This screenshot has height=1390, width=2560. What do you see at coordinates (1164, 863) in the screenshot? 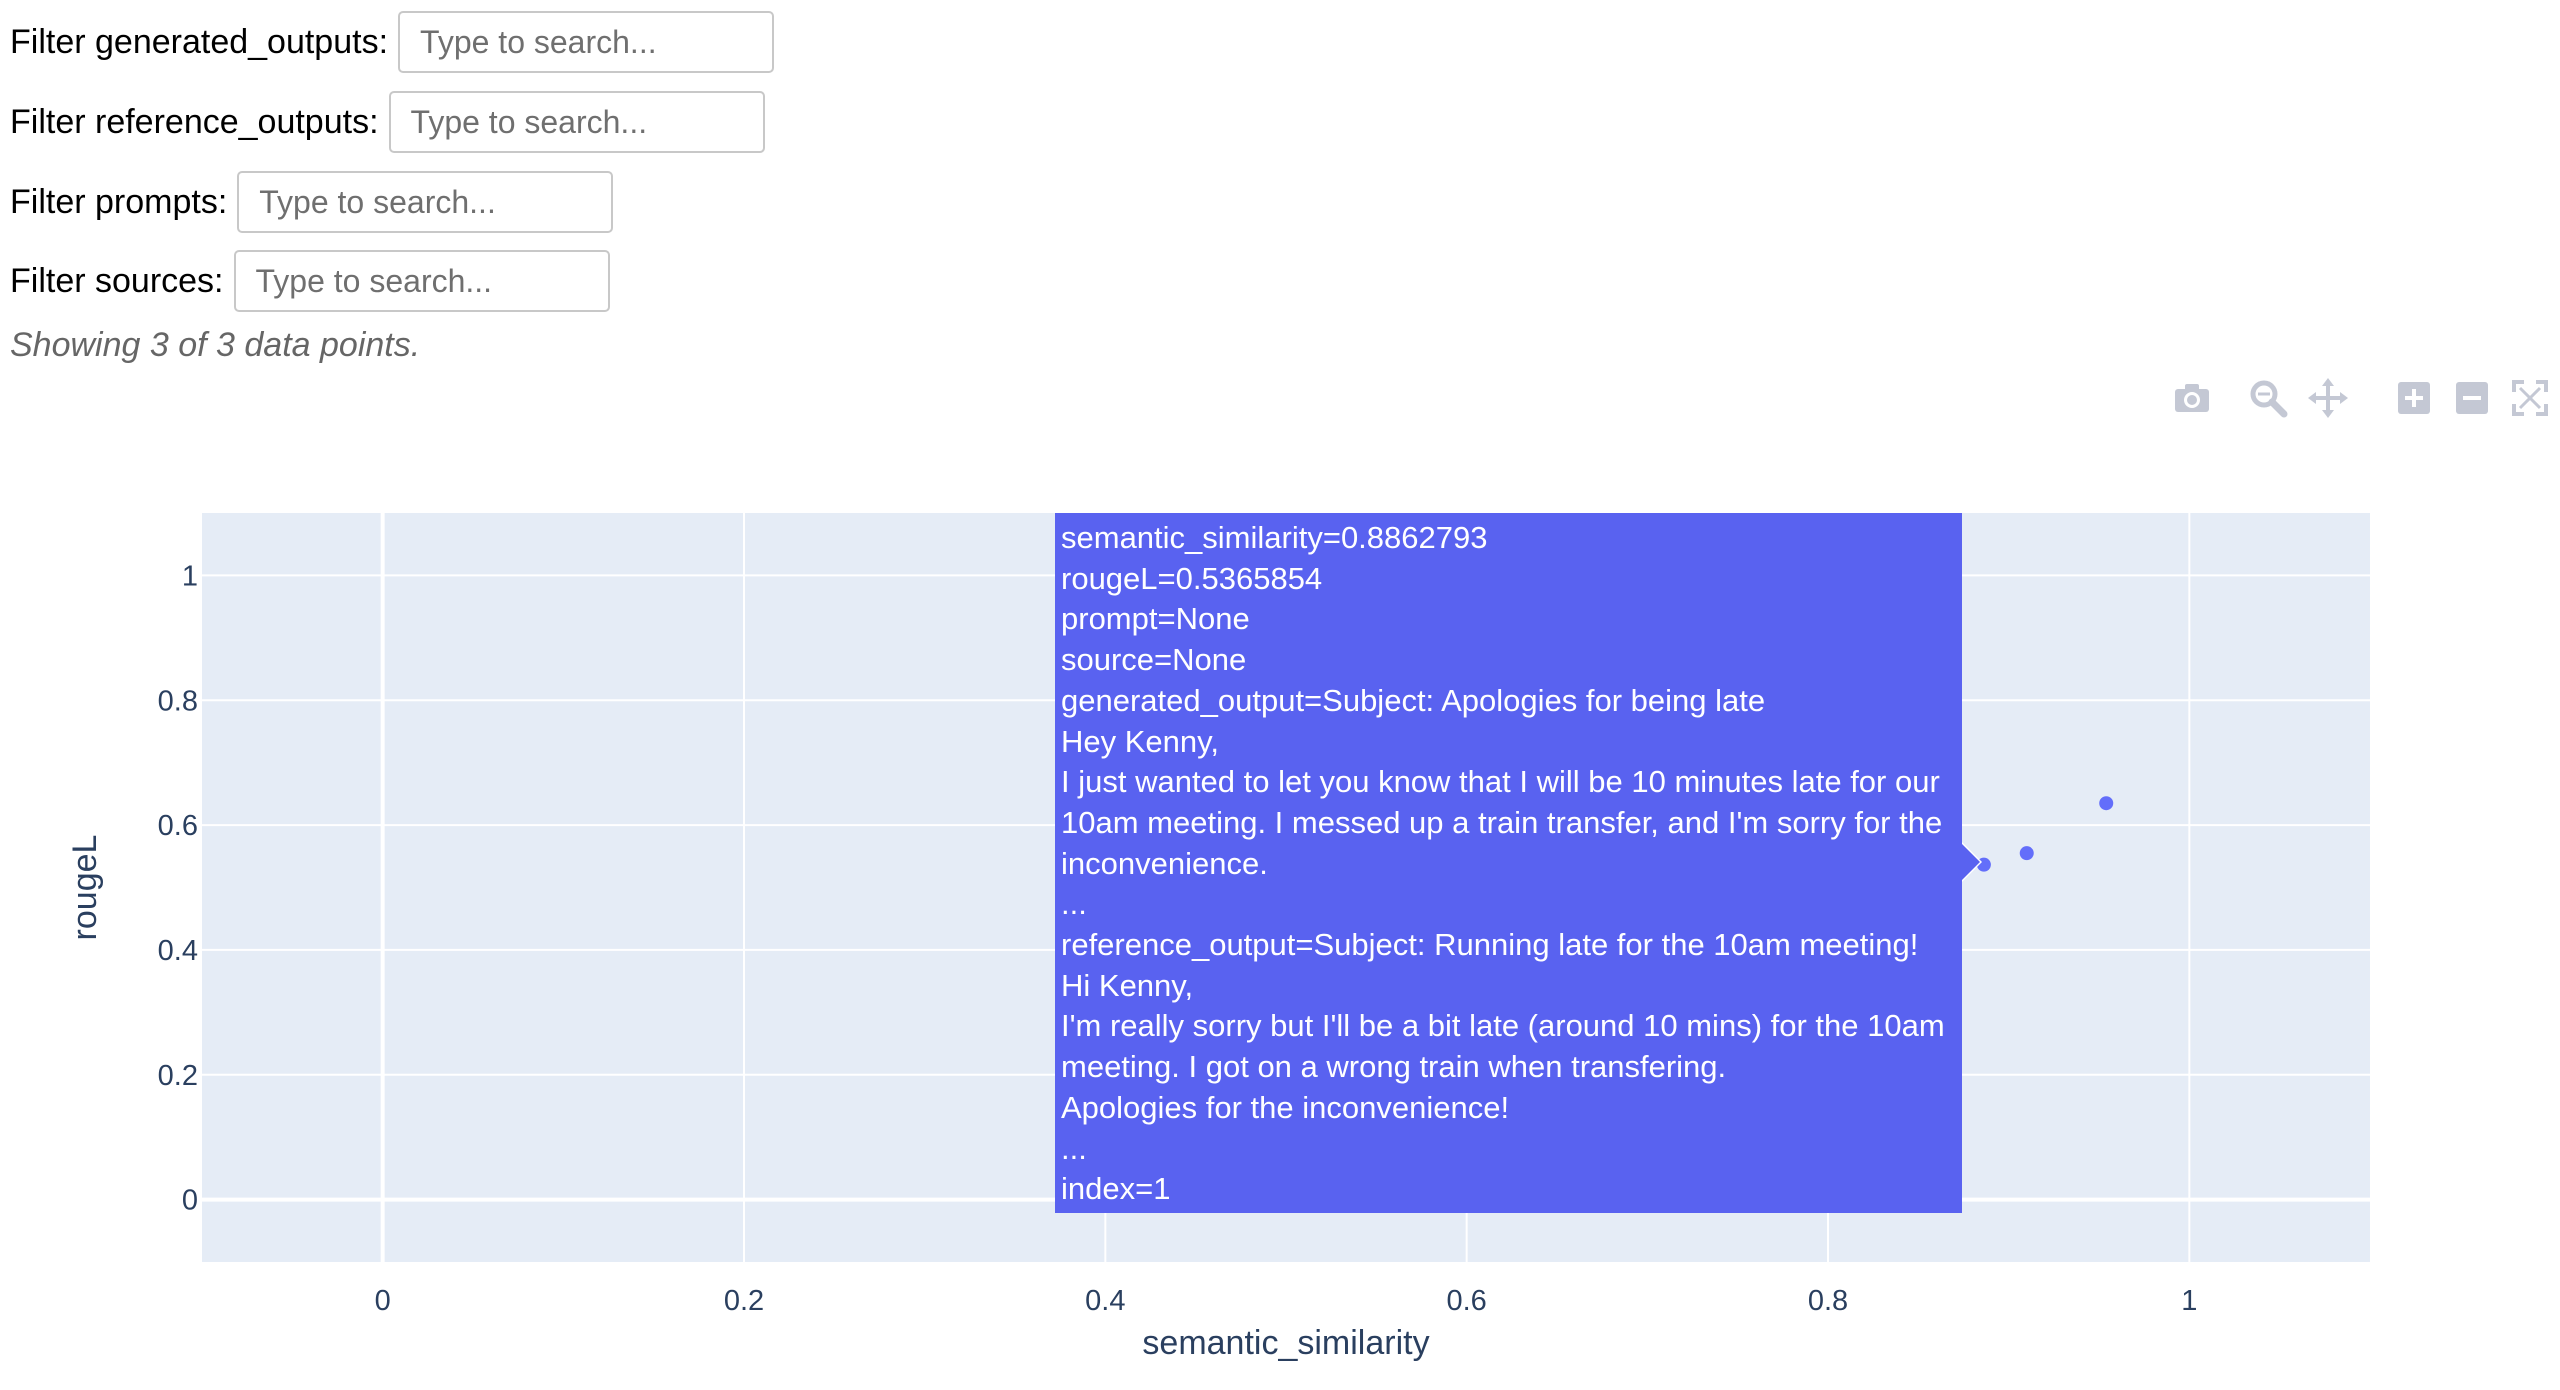
I see `tooltip-line: inconvenience.` at bounding box center [1164, 863].